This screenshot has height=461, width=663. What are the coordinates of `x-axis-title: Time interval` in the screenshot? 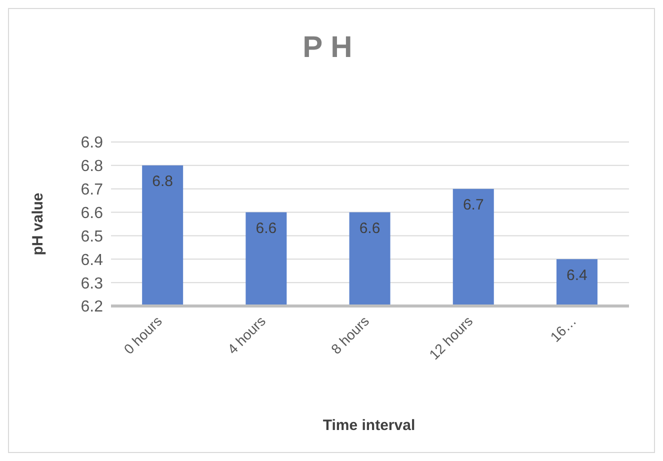 It's located at (369, 425).